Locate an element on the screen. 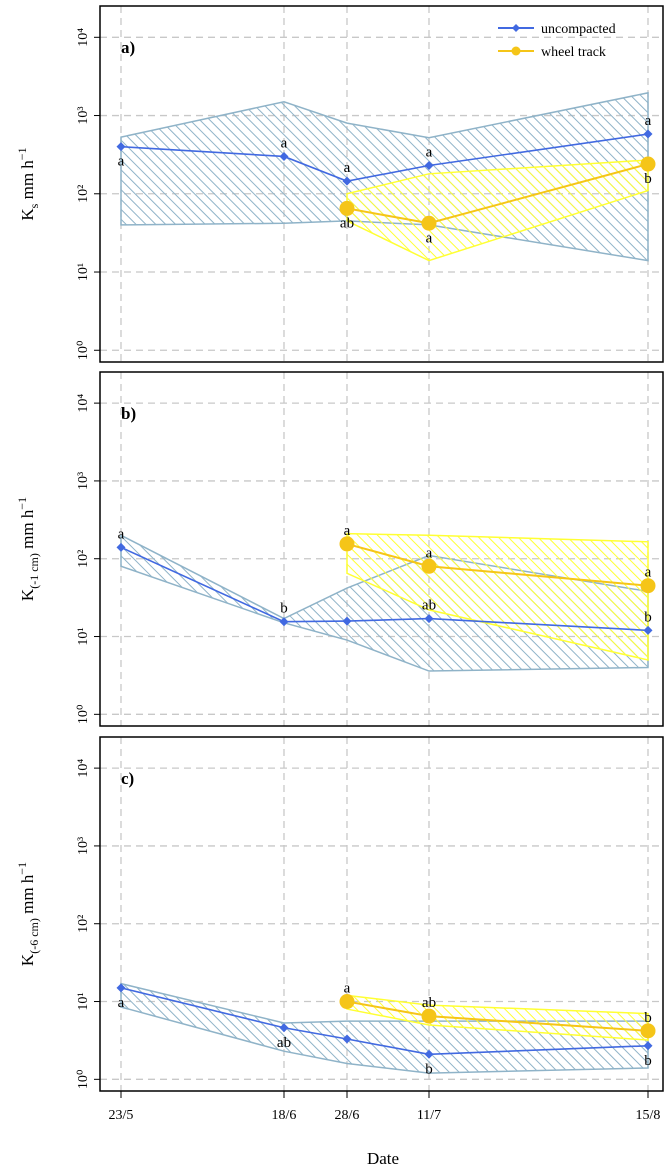  panel-label: b) is located at coordinates (128, 413).